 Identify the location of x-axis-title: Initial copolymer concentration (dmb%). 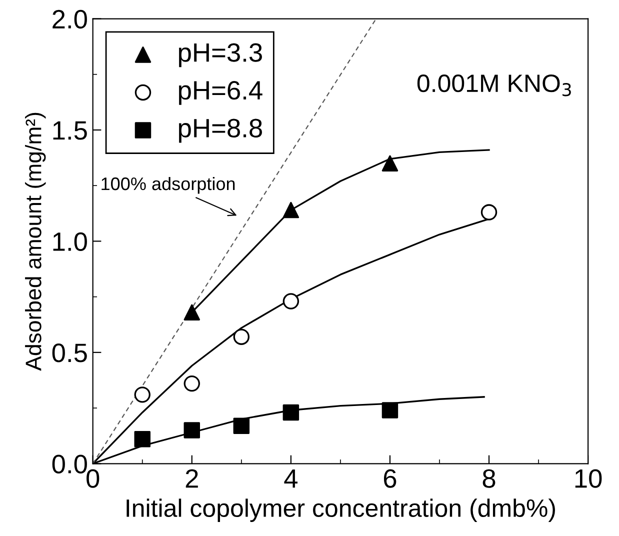
(340, 510).